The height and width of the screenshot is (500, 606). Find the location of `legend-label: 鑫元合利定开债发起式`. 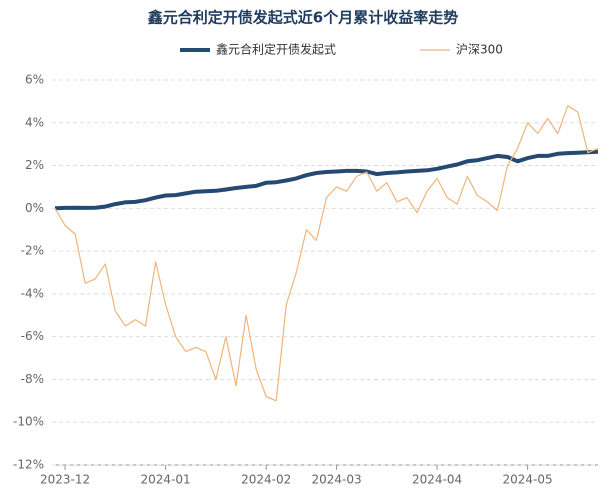

legend-label: 鑫元合利定开债发起式 is located at coordinates (276, 49).